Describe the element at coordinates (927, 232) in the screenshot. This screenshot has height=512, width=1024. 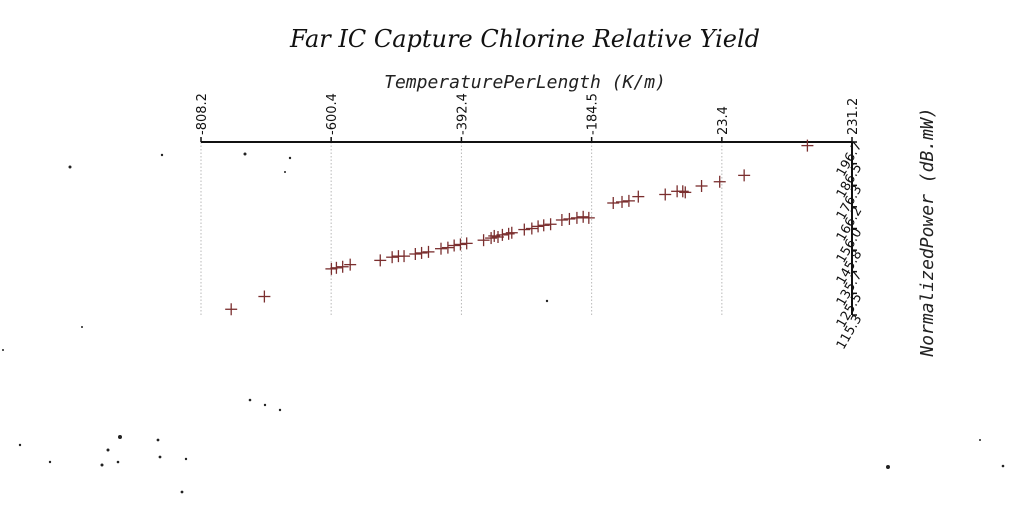
I see `y-axis-label: NormalizedPower (dB.mW)` at that location.